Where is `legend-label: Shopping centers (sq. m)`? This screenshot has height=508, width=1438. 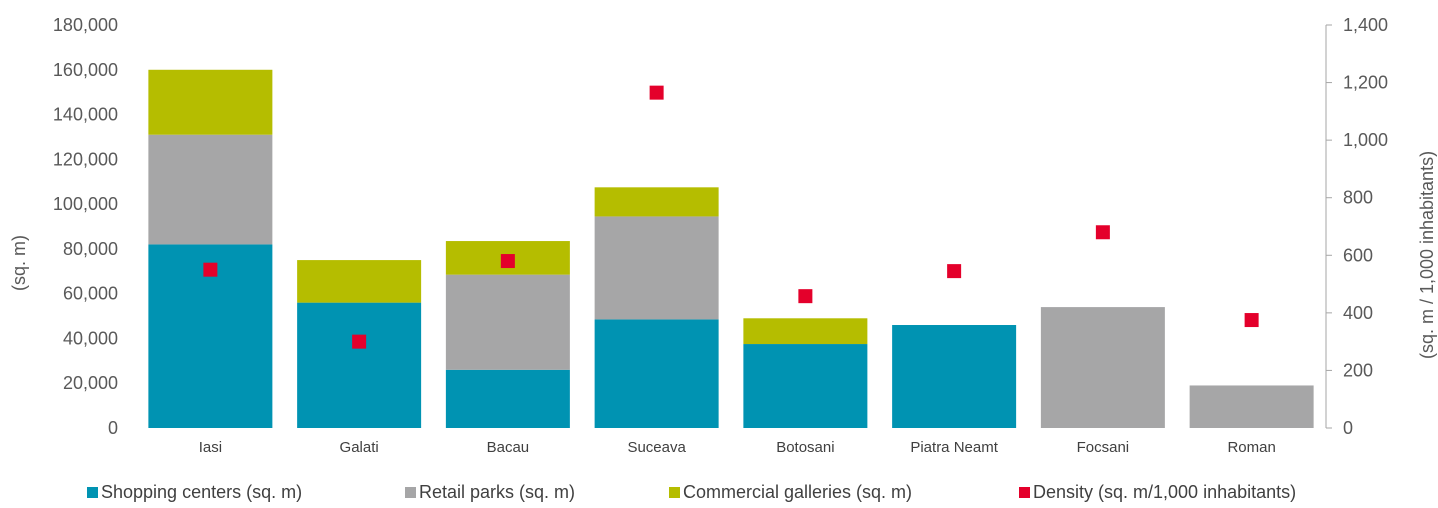 legend-label: Shopping centers (sq. m) is located at coordinates (202, 492).